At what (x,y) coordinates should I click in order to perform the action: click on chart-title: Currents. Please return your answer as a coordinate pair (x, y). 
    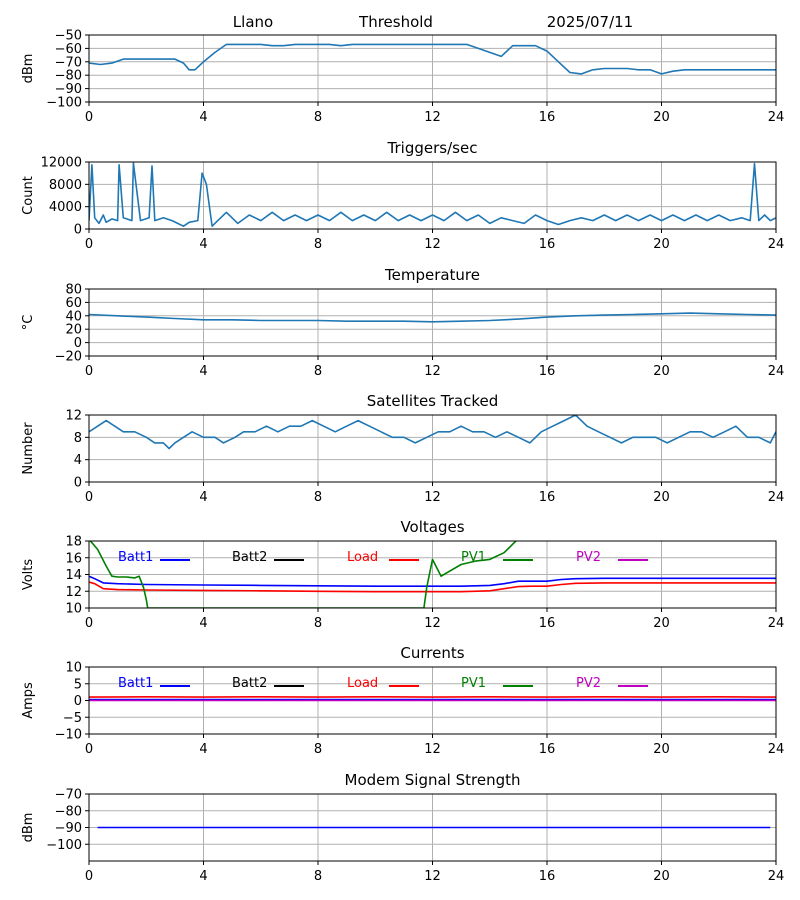
    Looking at the image, I should click on (432, 653).